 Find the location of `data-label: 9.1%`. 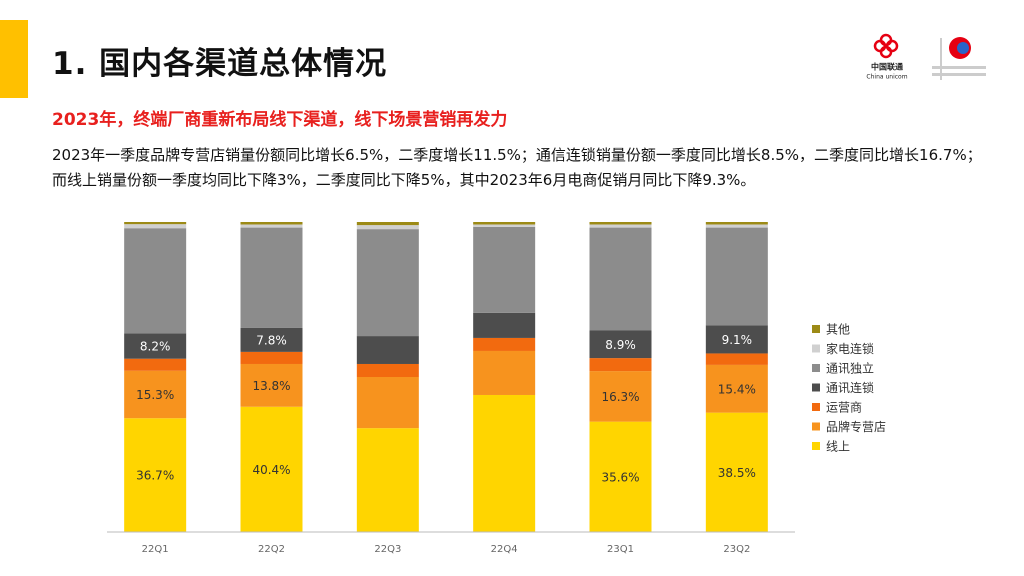

data-label: 9.1% is located at coordinates (737, 340).